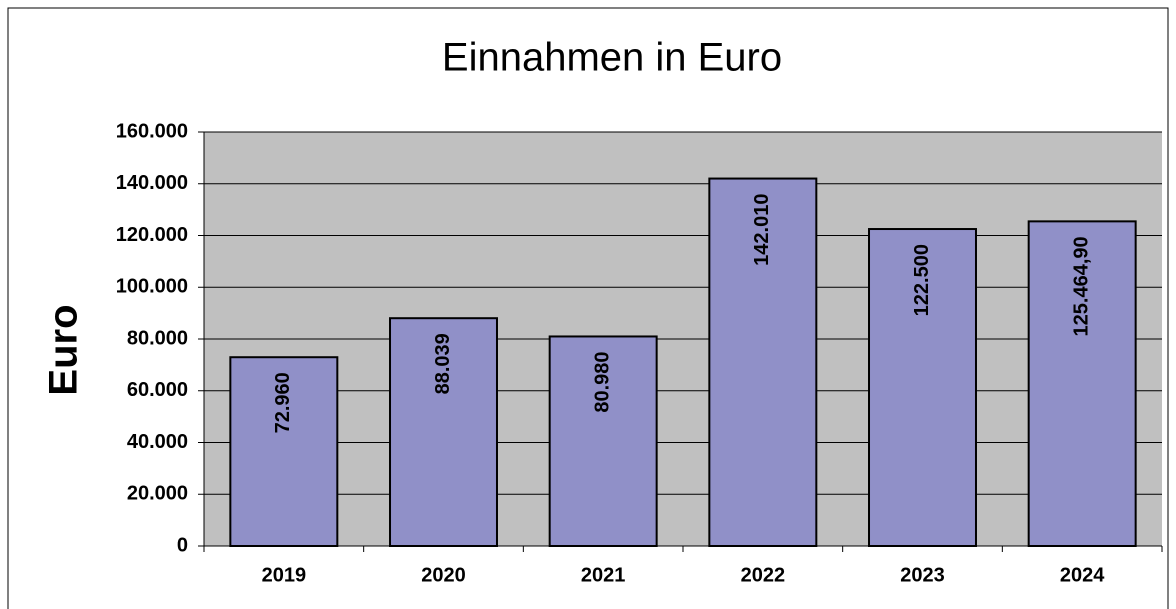 Image resolution: width=1176 pixels, height=609 pixels. I want to click on x-tick-label: 2024, so click(1082, 575).